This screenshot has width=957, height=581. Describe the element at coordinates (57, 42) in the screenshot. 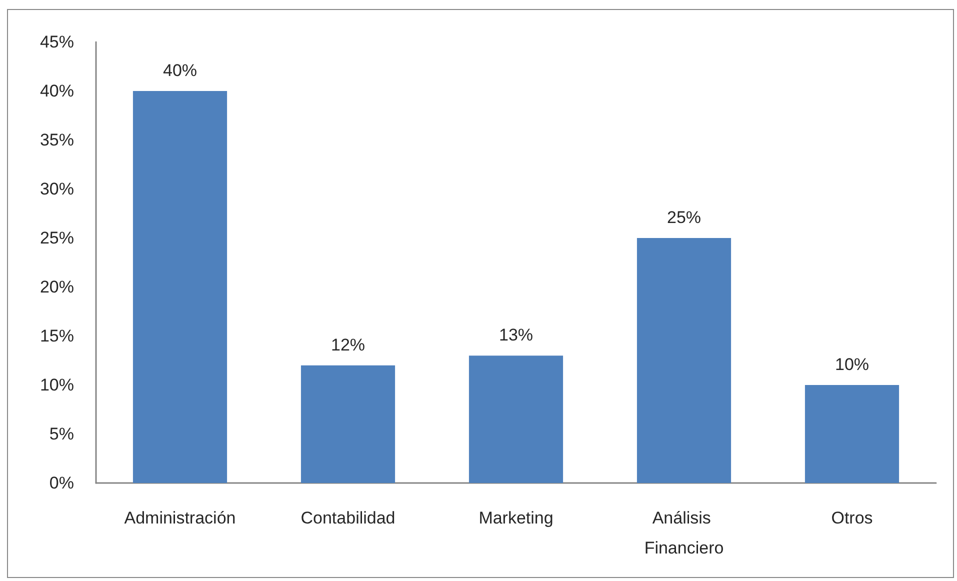

I see `y-tick-label: 45%` at that location.